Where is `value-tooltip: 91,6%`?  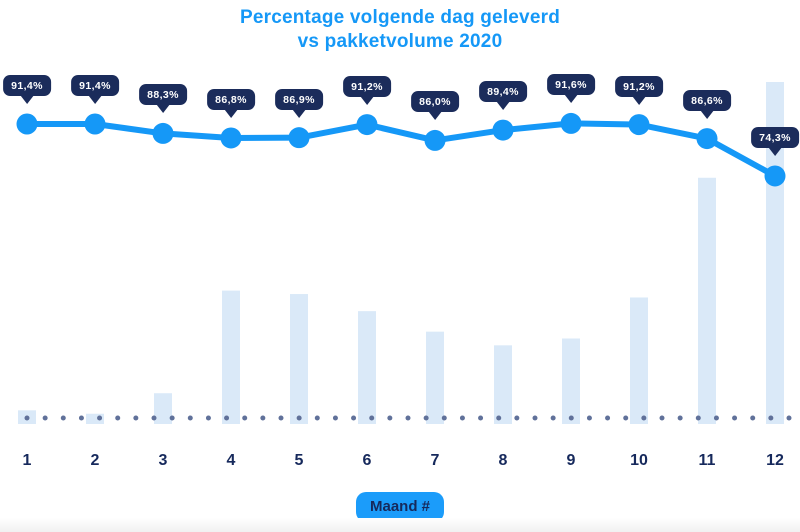
value-tooltip: 91,6% is located at coordinates (571, 85).